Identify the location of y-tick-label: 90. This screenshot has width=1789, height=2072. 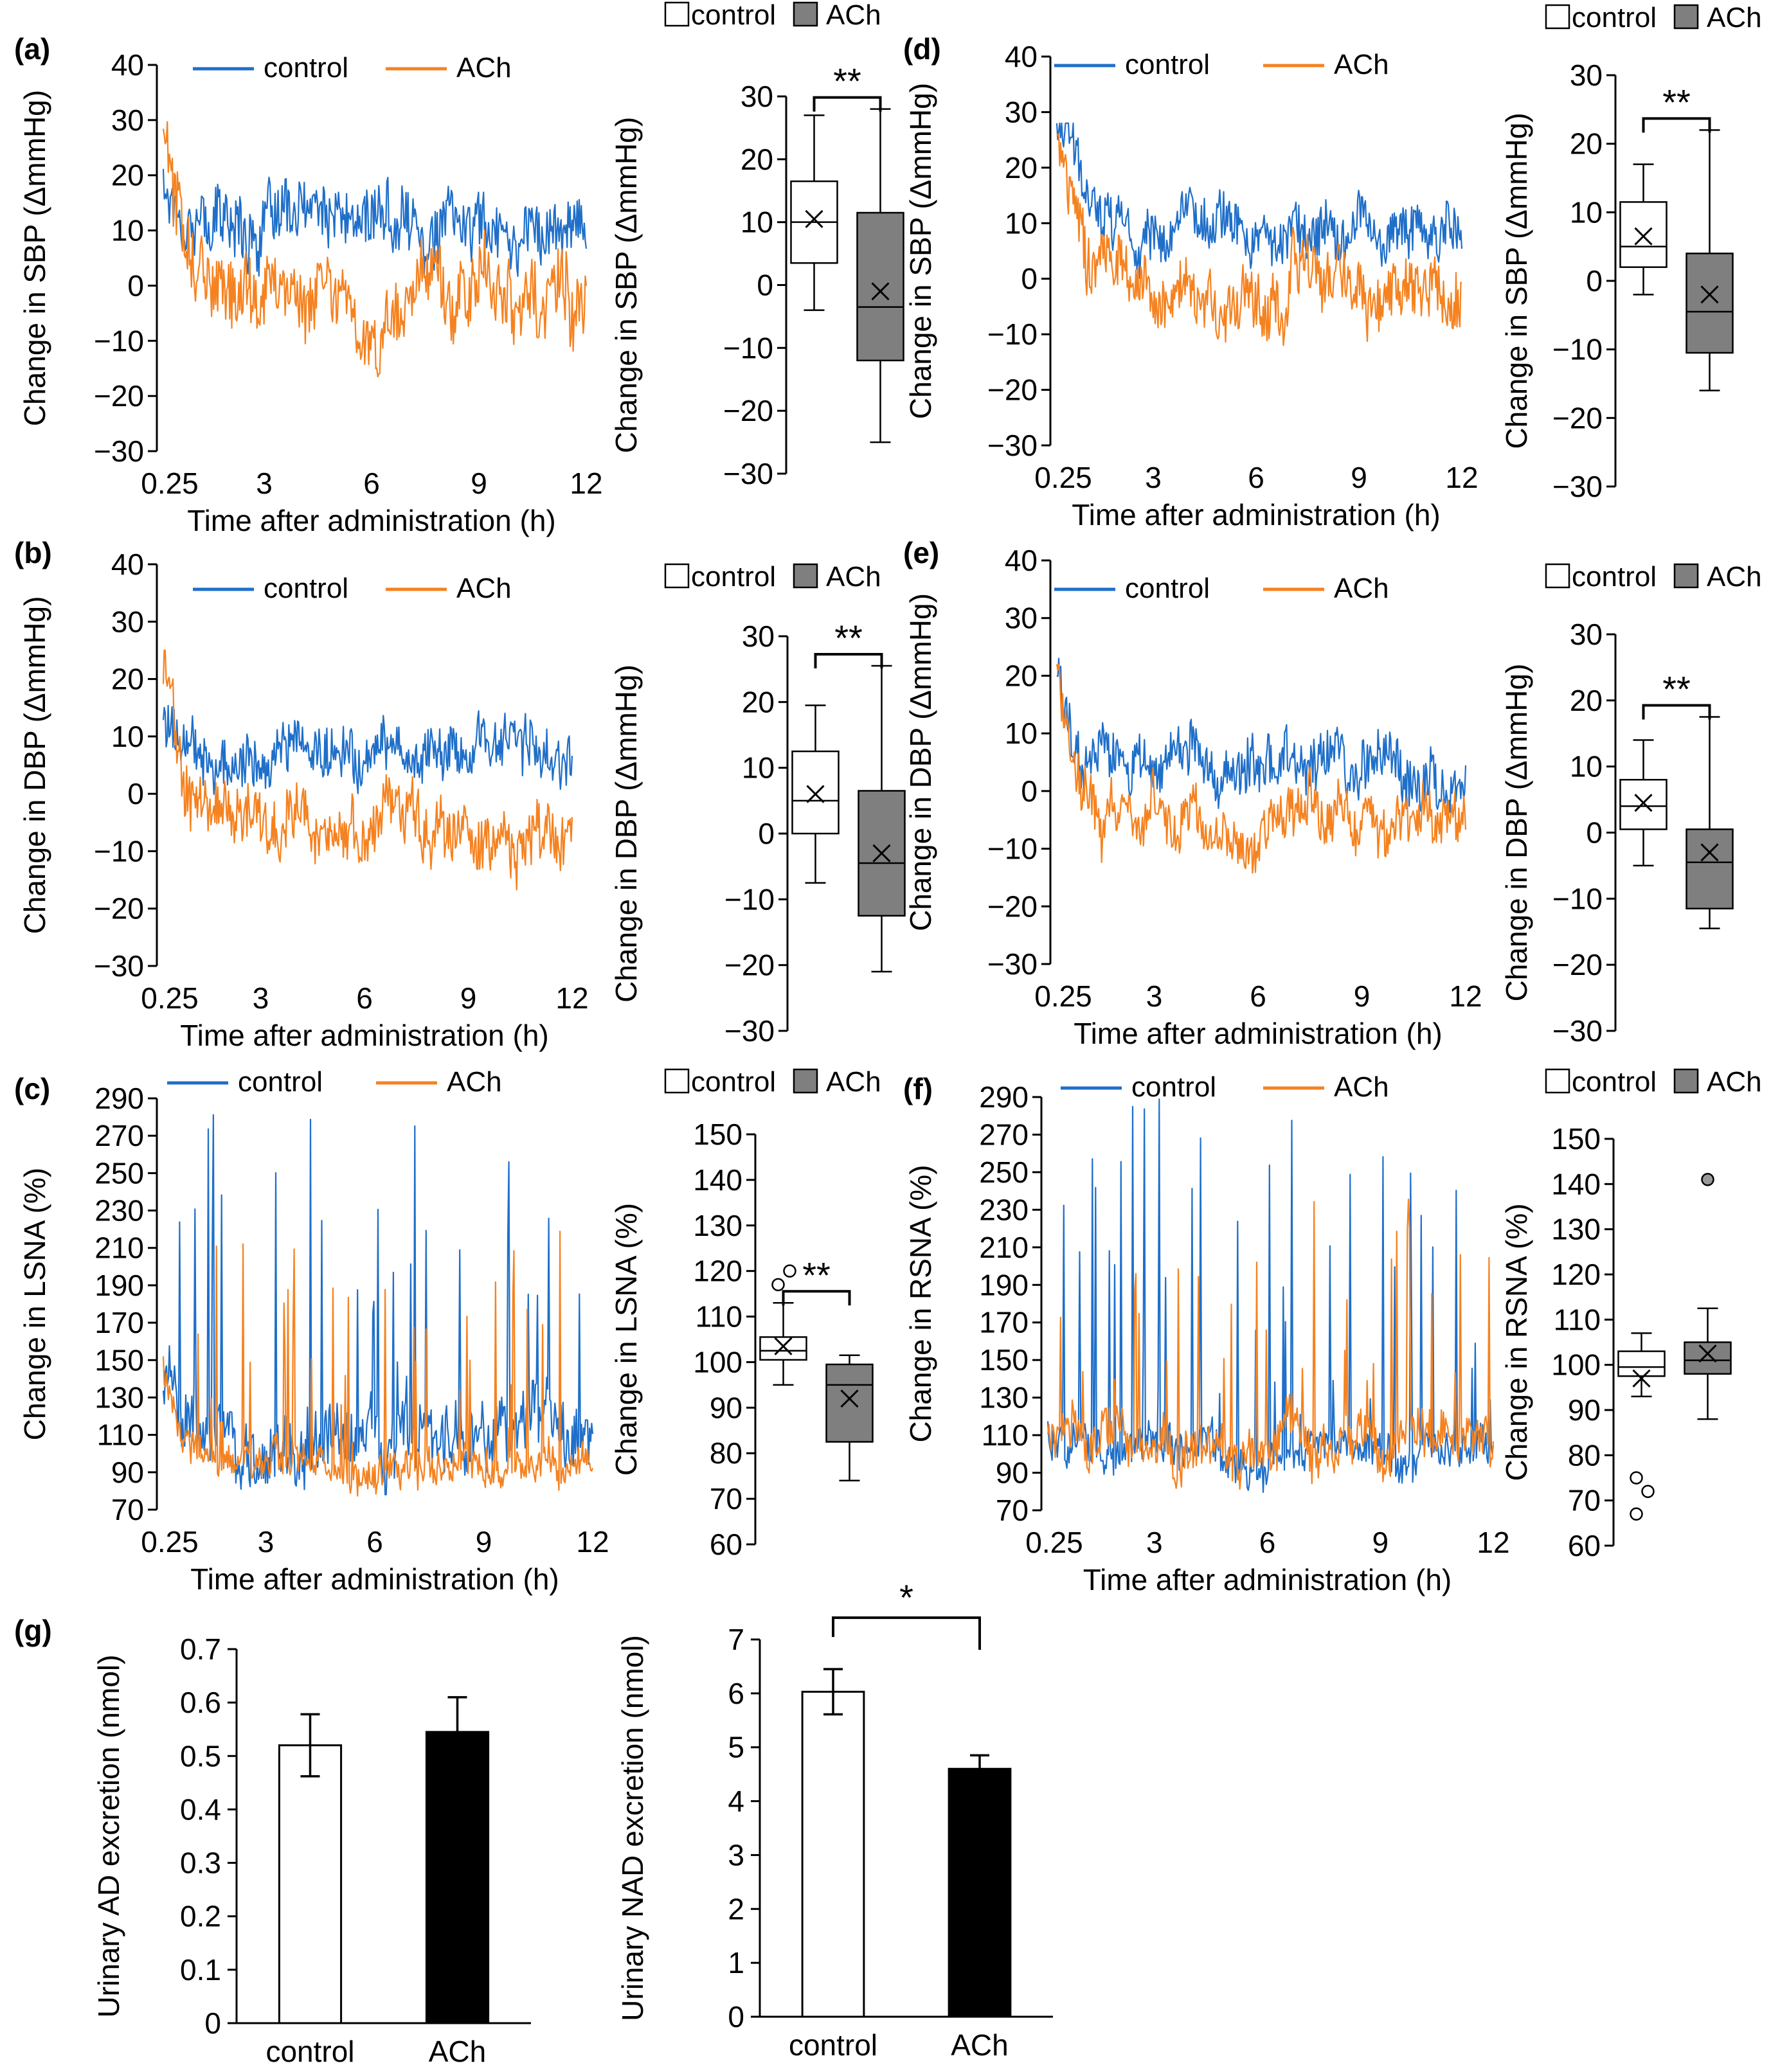
(726, 1407).